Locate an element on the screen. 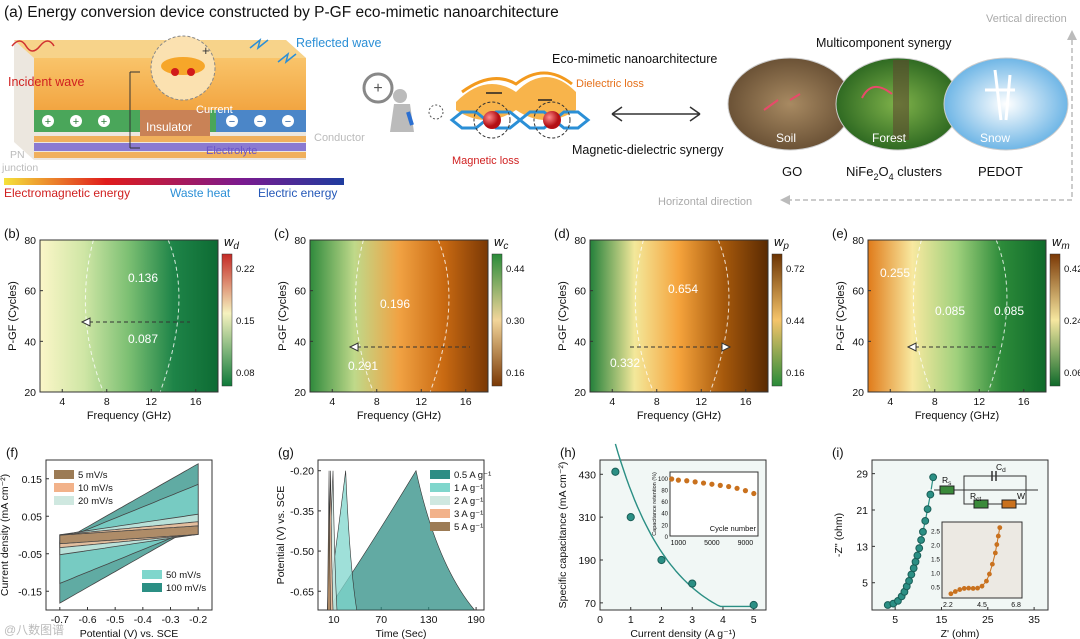  fit-curve is located at coordinates (684, 525).